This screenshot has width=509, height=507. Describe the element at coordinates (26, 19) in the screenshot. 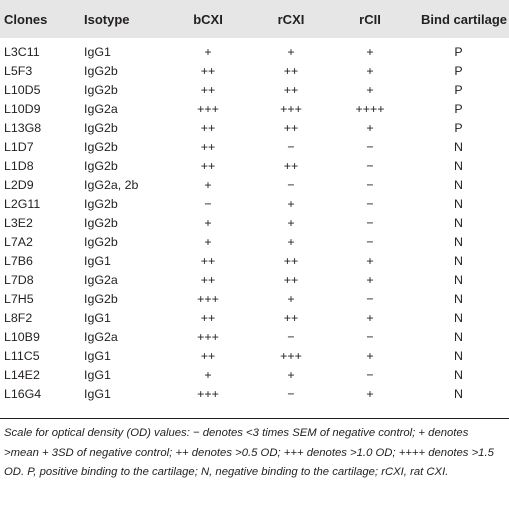

I see `header-clones: Clones` at that location.